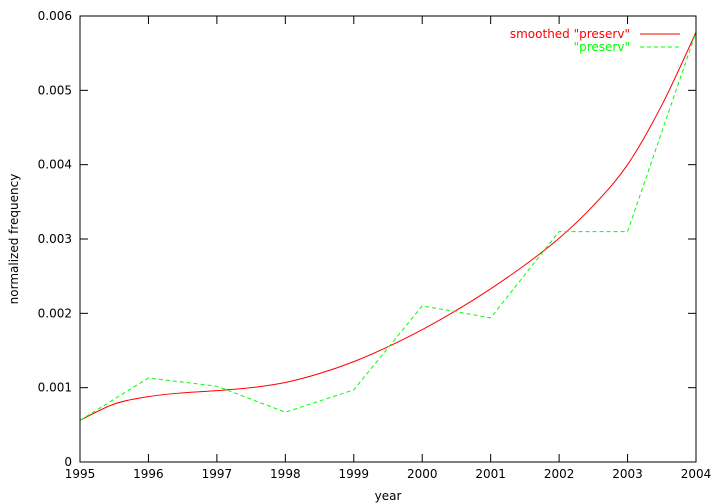  What do you see at coordinates (602, 47) in the screenshot?
I see `legend-entry-label: "preserv"` at bounding box center [602, 47].